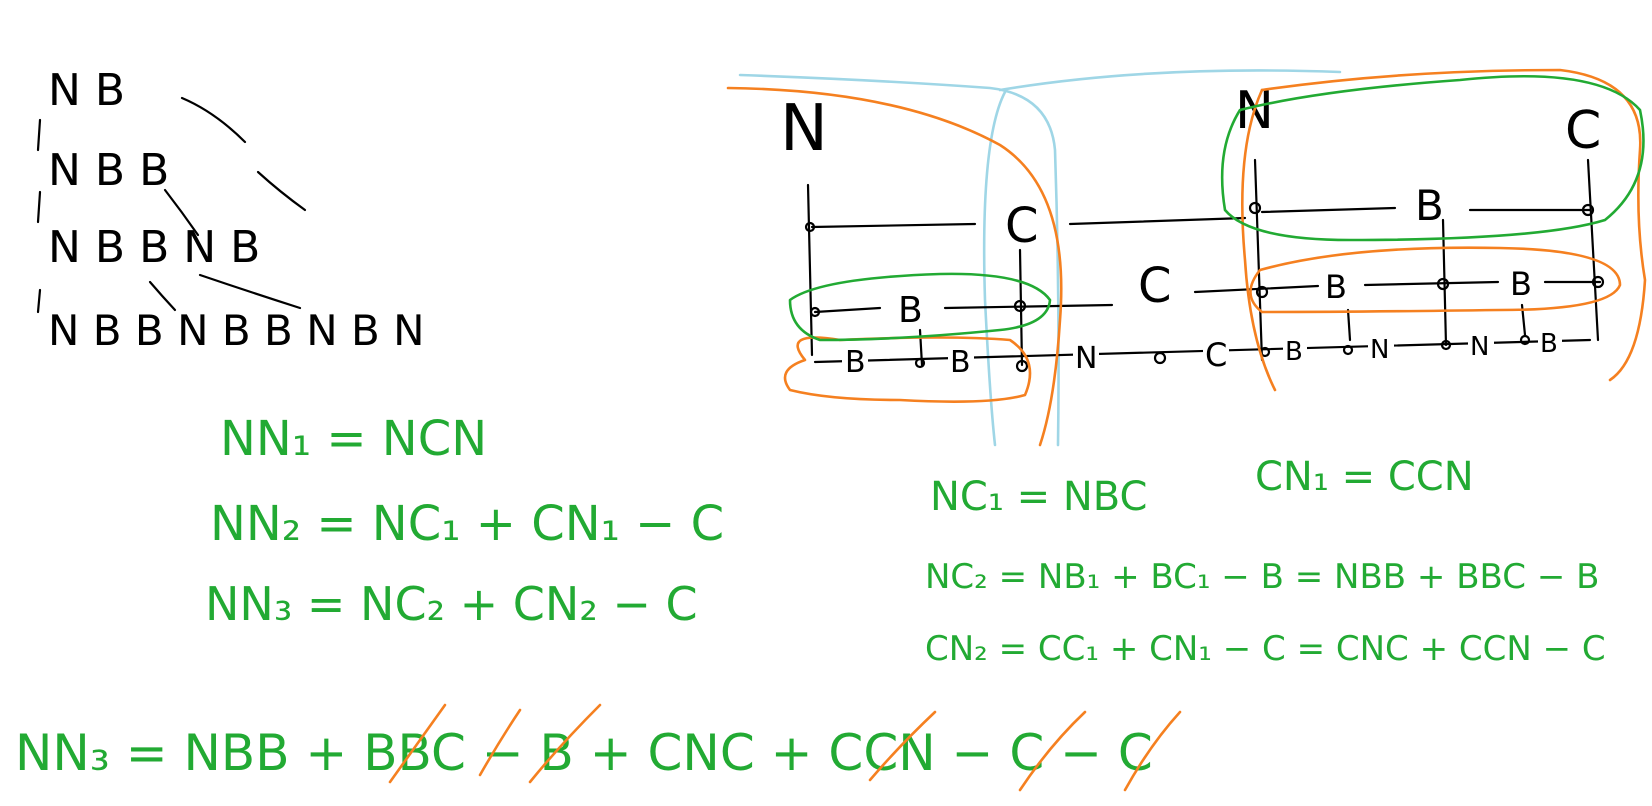  Describe the element at coordinates (1364, 477) in the screenshot. I see `equation-cn1: CN₁ = CCN` at that location.